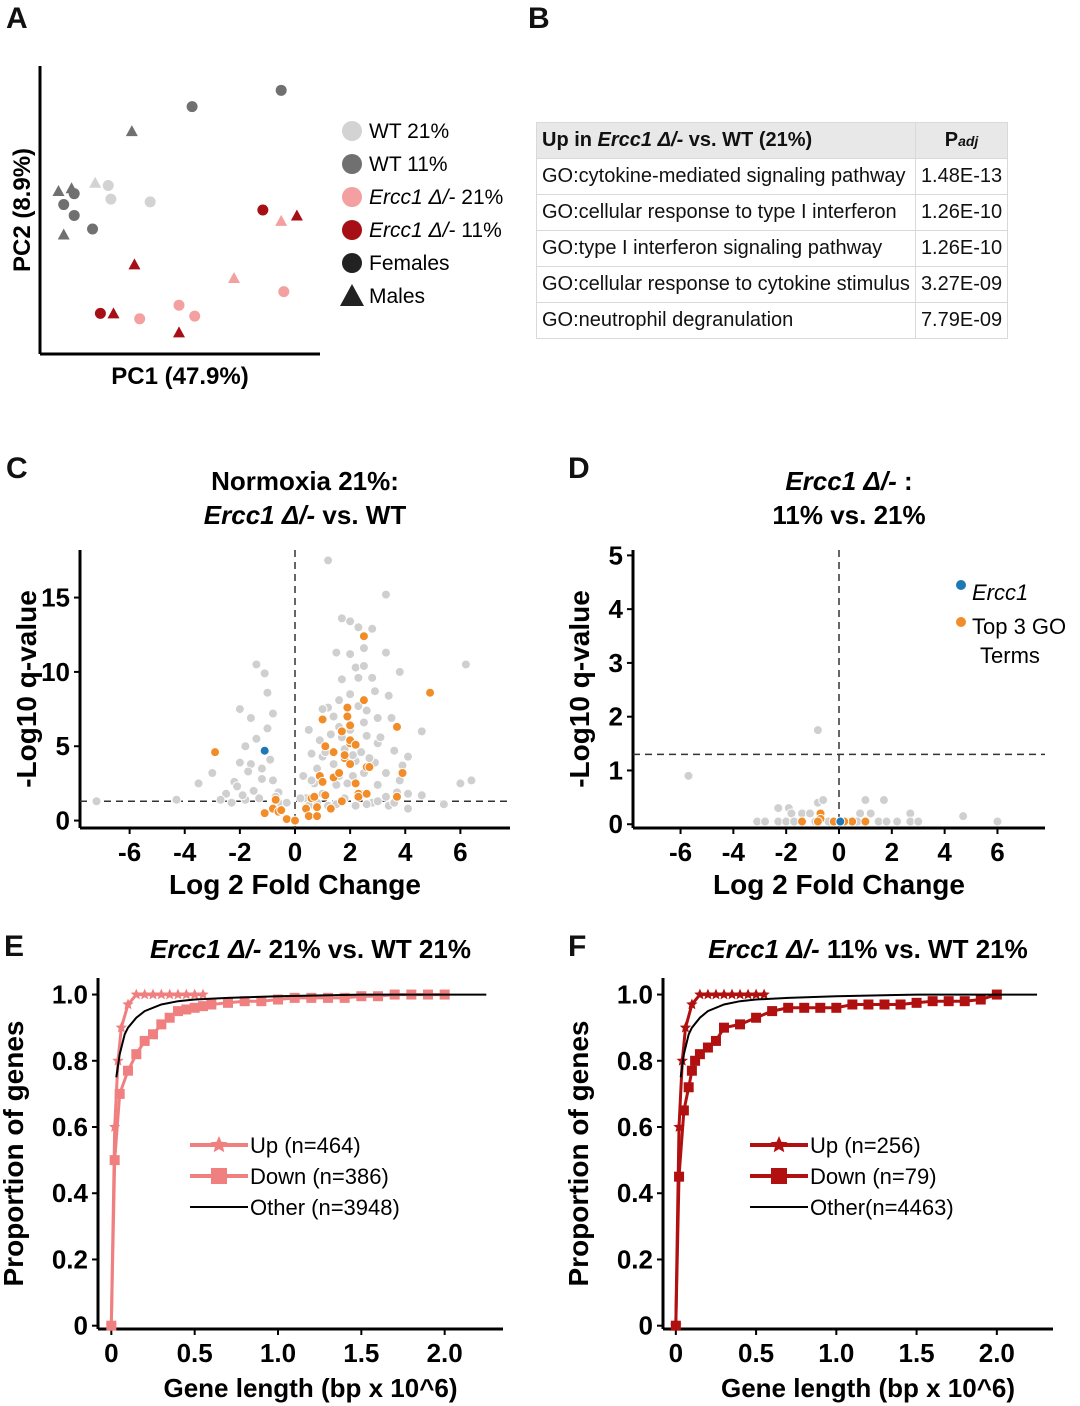  Describe the element at coordinates (70, 1127) in the screenshot. I see `y-tick-label: 0.6` at that location.